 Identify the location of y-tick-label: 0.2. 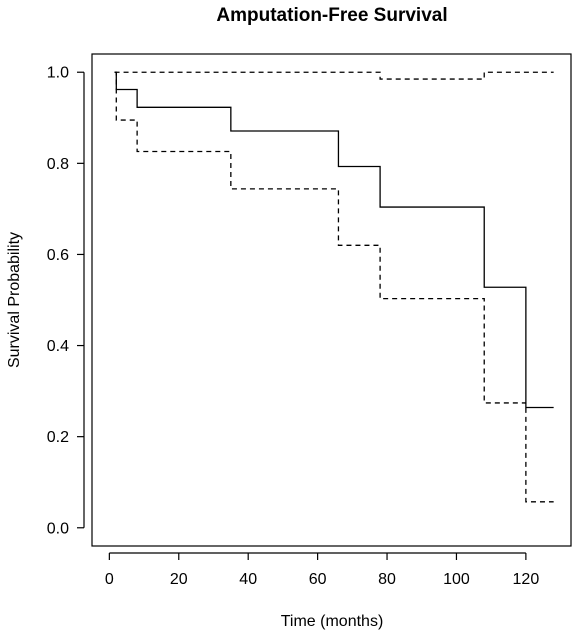
(58, 437).